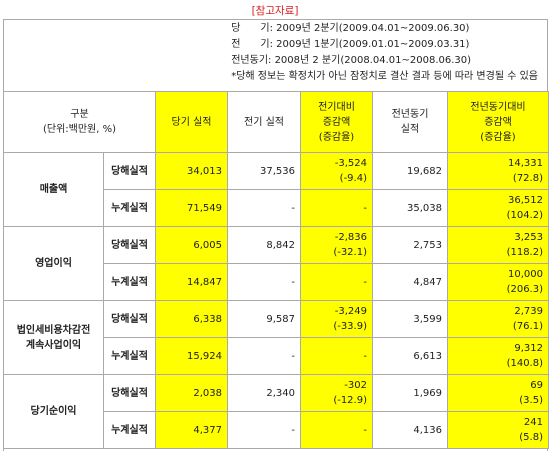 Image resolution: width=550 pixels, height=473 pixels. What do you see at coordinates (336, 319) in the screenshot?
I see `value-cell: -3,249 (-33.9)` at bounding box center [336, 319].